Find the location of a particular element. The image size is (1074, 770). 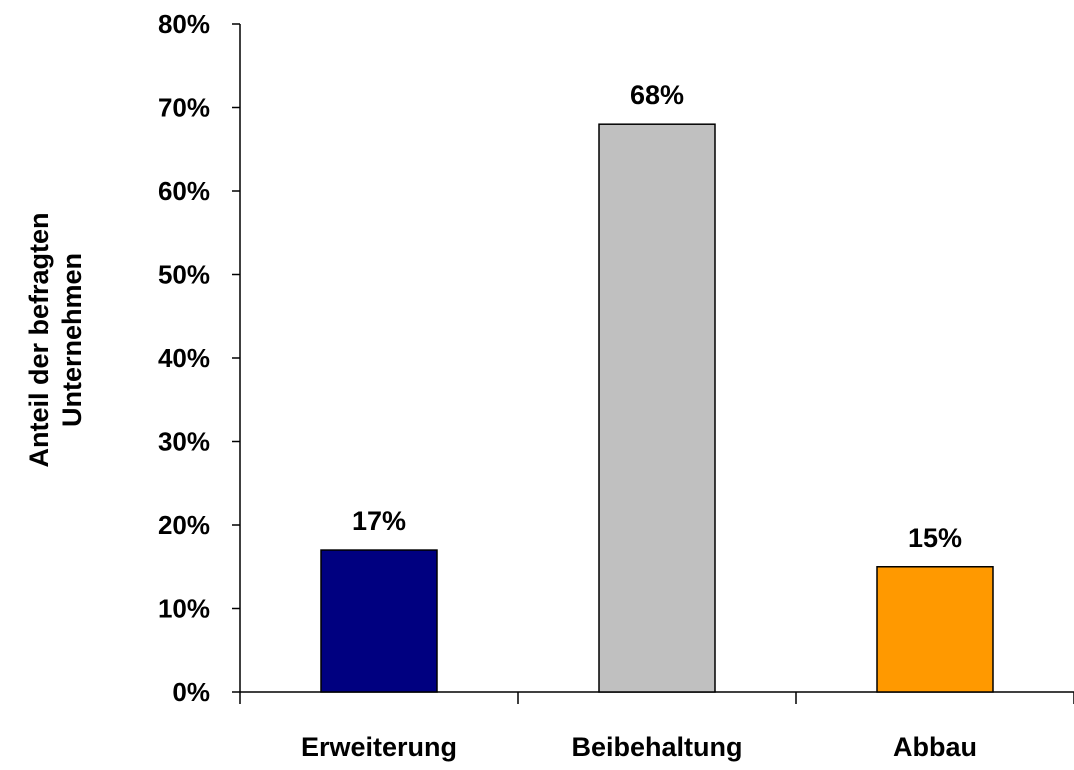

x-tick-label: Erweiterung is located at coordinates (379, 747).